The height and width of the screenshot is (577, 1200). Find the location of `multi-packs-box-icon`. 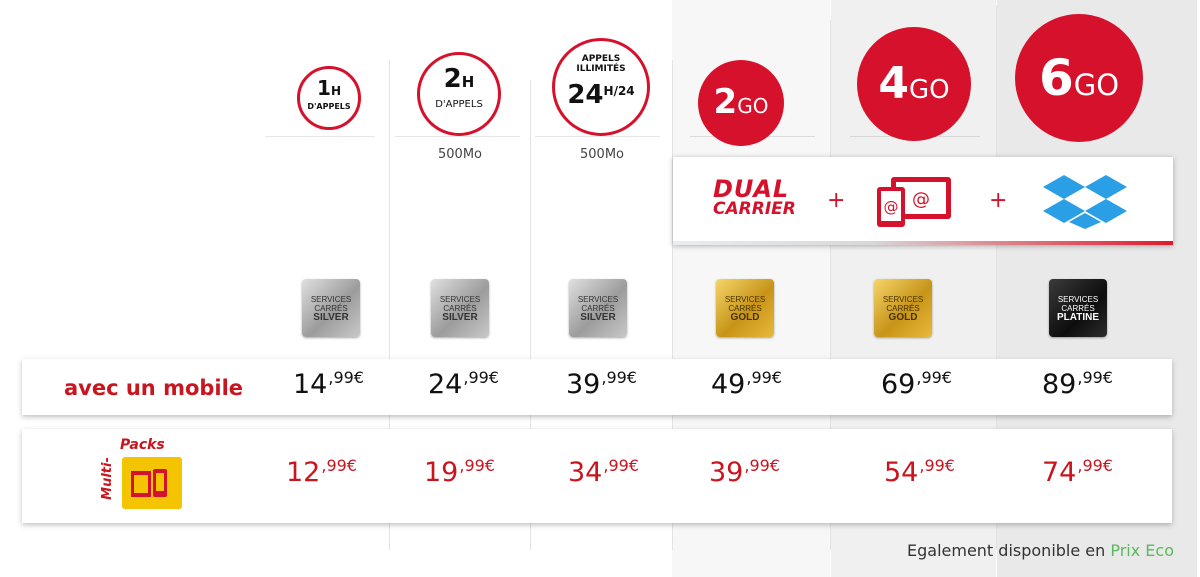

multi-packs-box-icon is located at coordinates (152, 483).